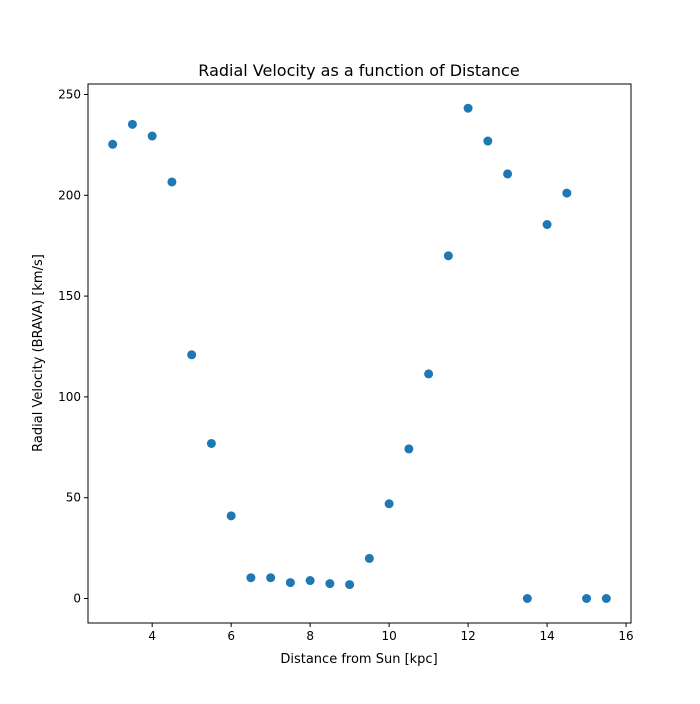 Image resolution: width=700 pixels, height=704 pixels. I want to click on x-tick-label: 8, so click(310, 636).